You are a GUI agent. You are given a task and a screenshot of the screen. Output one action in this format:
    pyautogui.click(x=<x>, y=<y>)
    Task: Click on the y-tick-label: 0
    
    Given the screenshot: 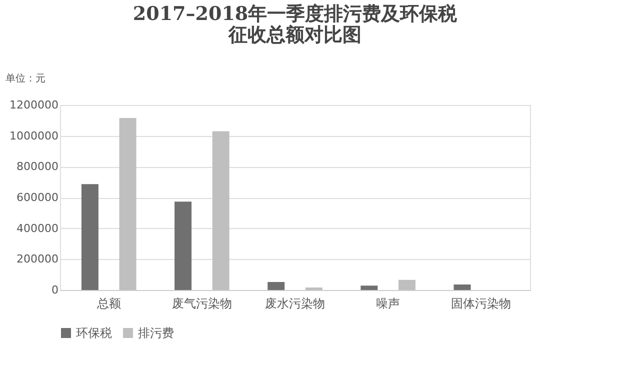 What is the action you would take?
    pyautogui.click(x=55, y=290)
    